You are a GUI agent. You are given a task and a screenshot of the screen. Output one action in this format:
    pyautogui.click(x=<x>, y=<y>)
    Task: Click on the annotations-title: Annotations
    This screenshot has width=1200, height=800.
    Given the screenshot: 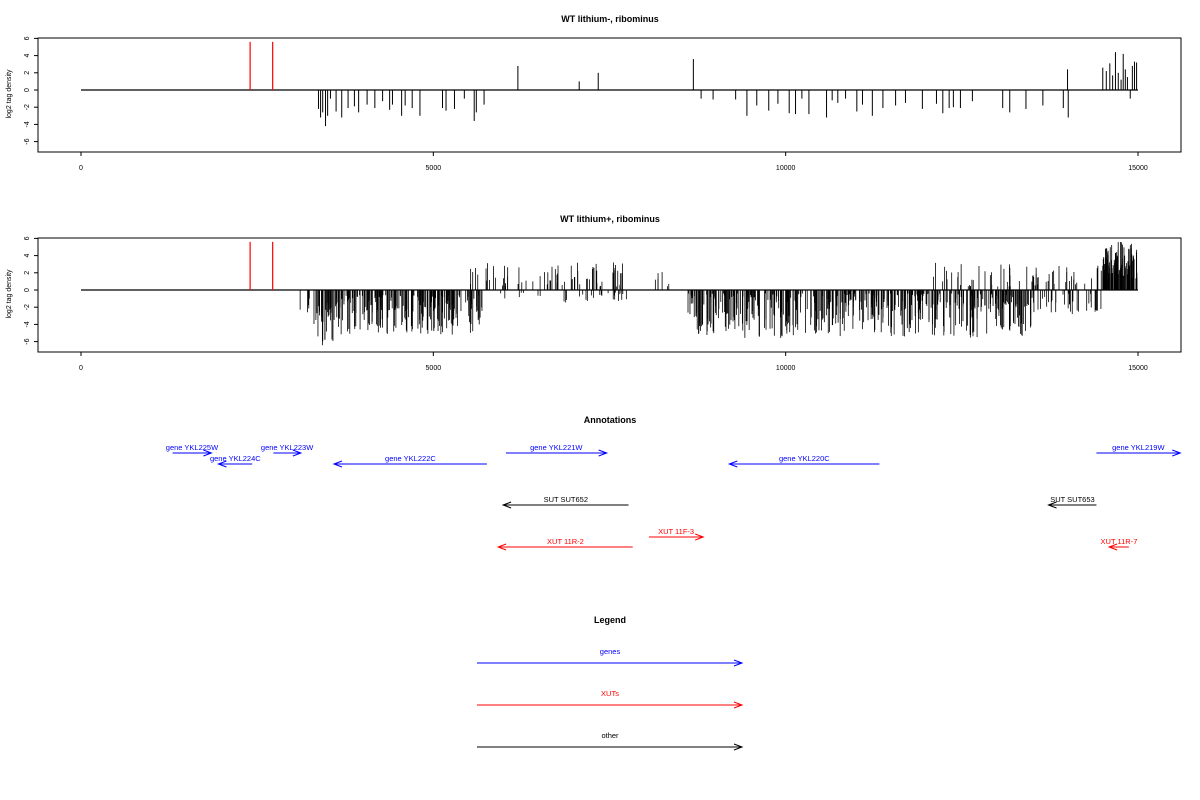 What is the action you would take?
    pyautogui.click(x=610, y=420)
    